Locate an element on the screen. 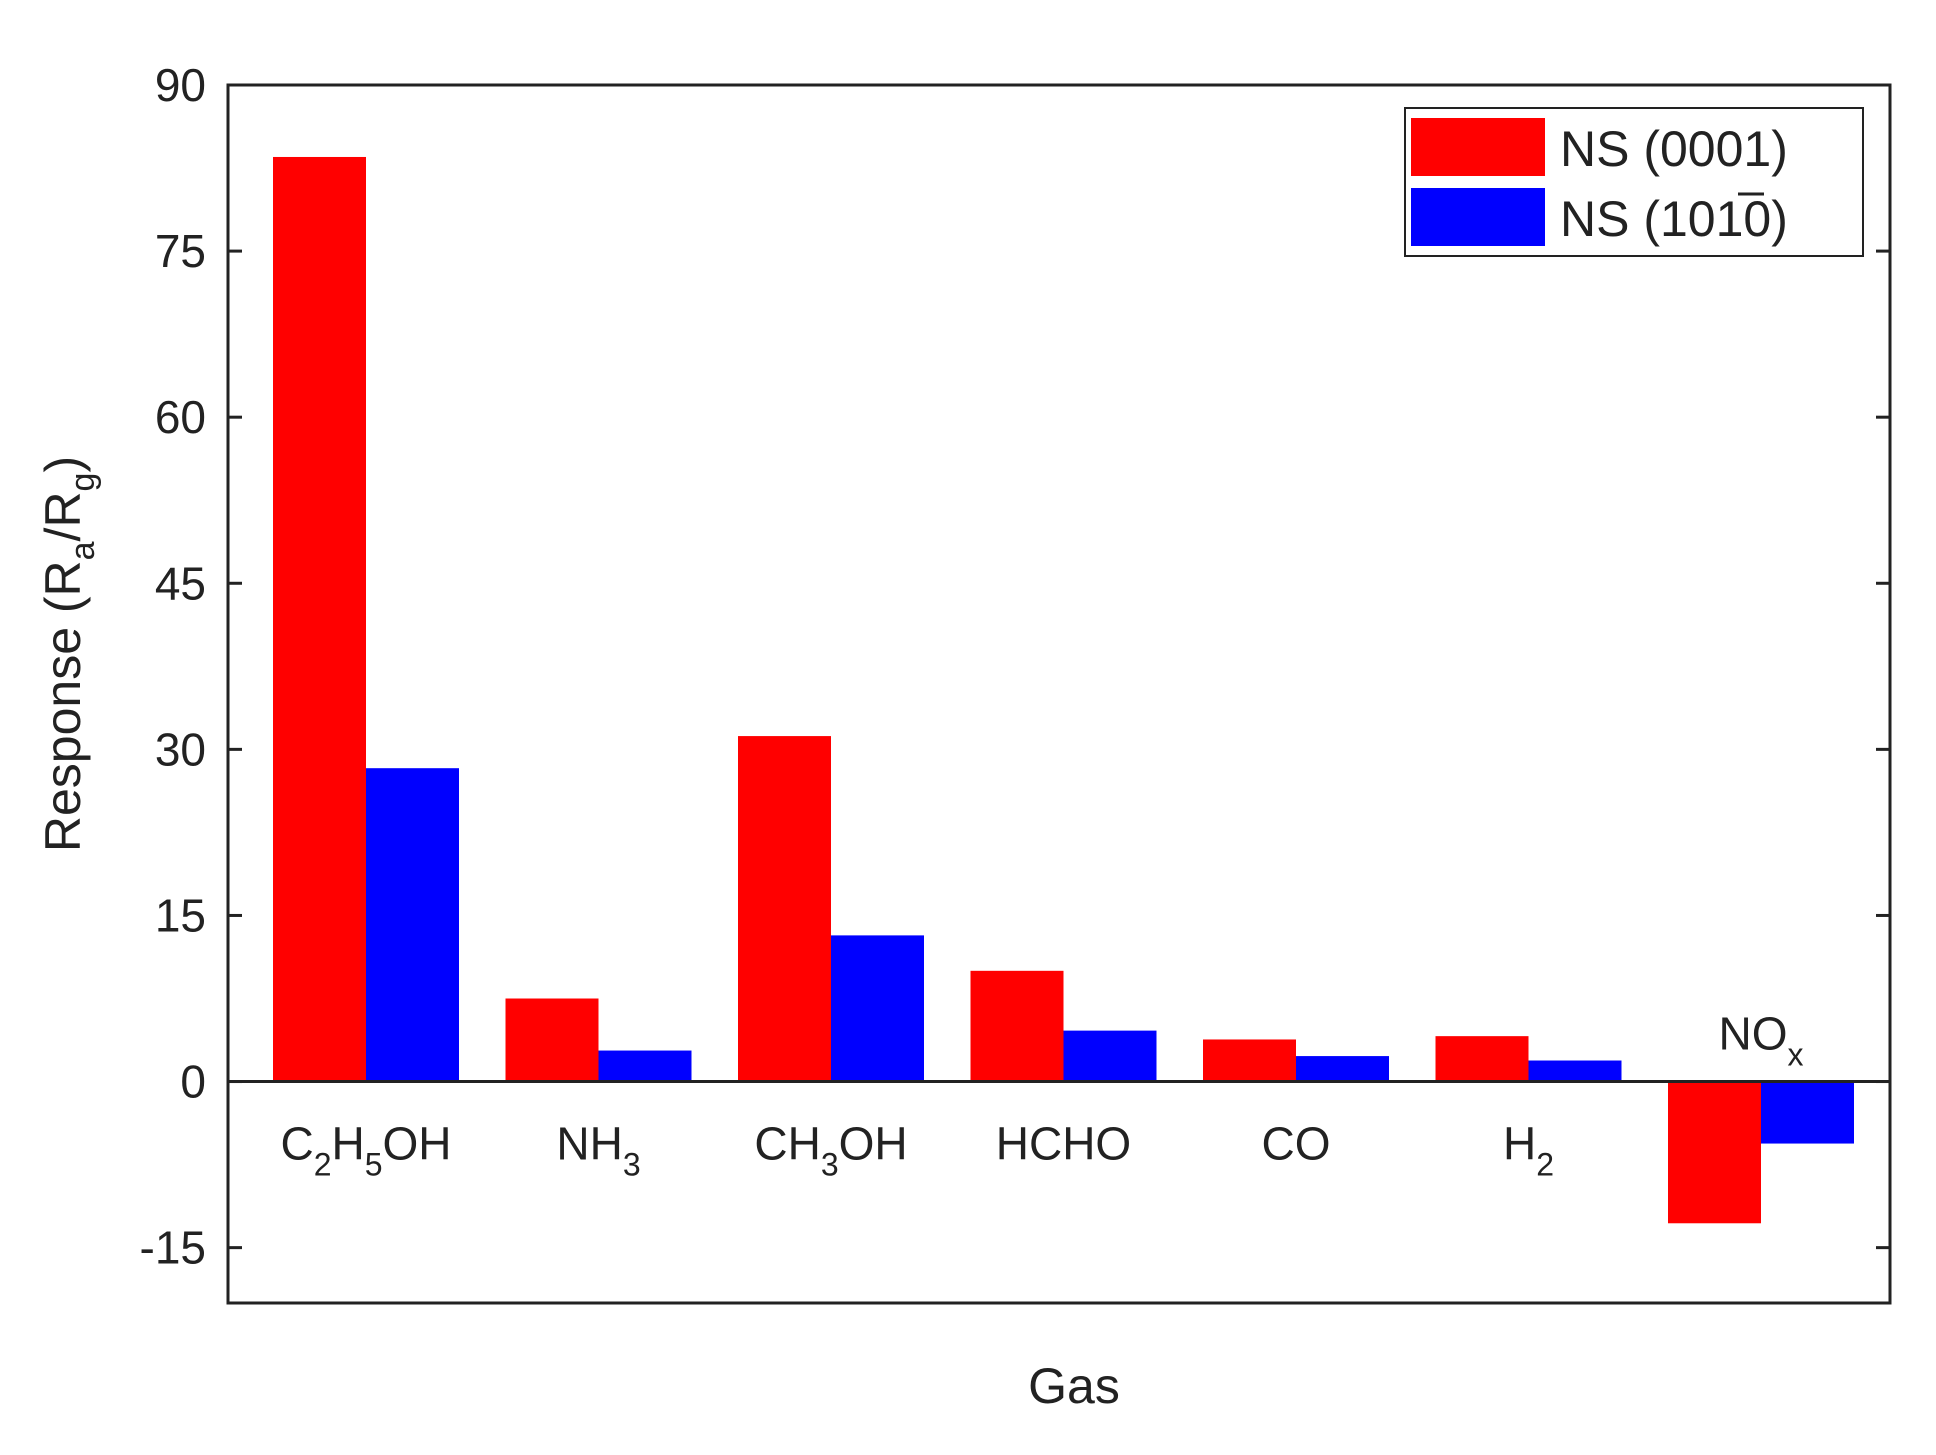 The image size is (1936, 1455). x-axis-title: Gas is located at coordinates (1074, 1386).